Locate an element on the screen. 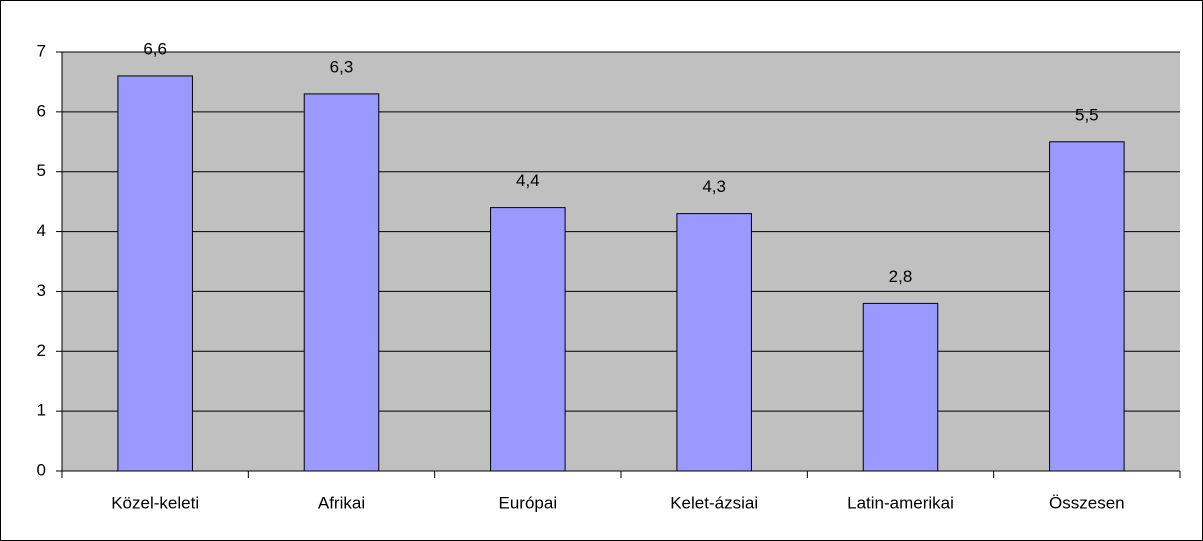  value-label: 2,8 is located at coordinates (901, 276).